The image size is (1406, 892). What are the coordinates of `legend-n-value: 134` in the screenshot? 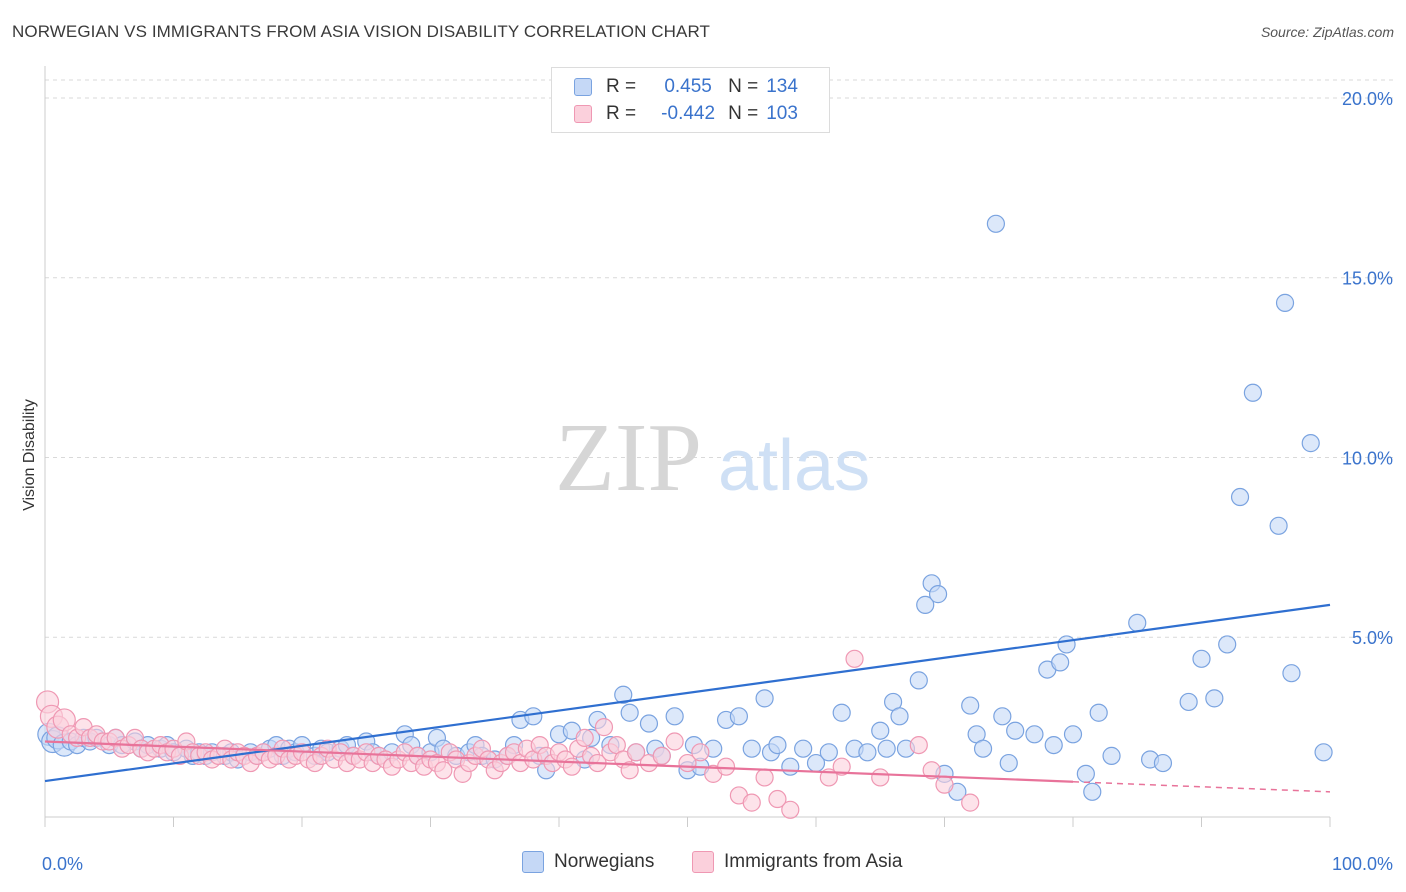 It's located at (782, 86).